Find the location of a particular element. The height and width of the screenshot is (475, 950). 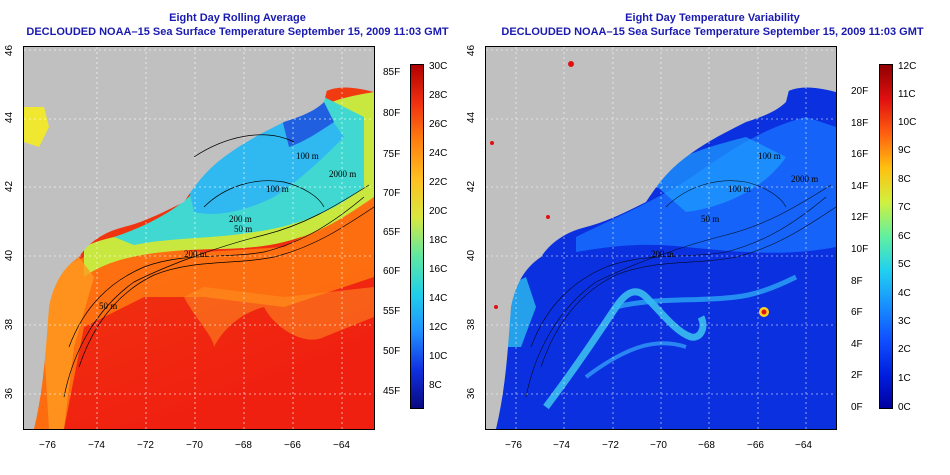

colorbar-c-label: 20C is located at coordinates (438, 211).